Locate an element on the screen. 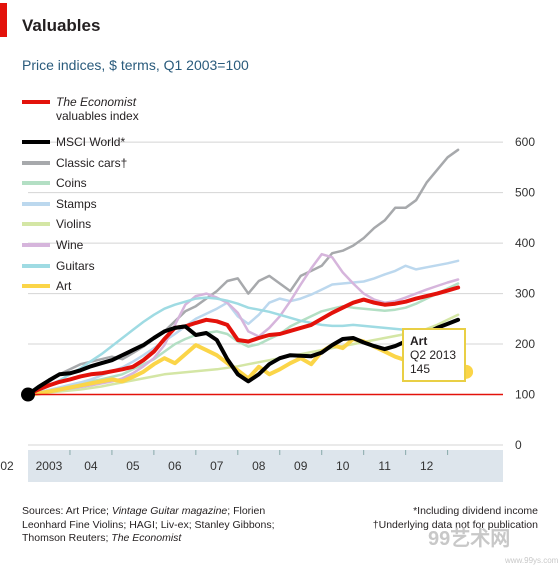 This screenshot has height=568, width=560. legend-item: The Economist valuables index is located at coordinates (80, 115).